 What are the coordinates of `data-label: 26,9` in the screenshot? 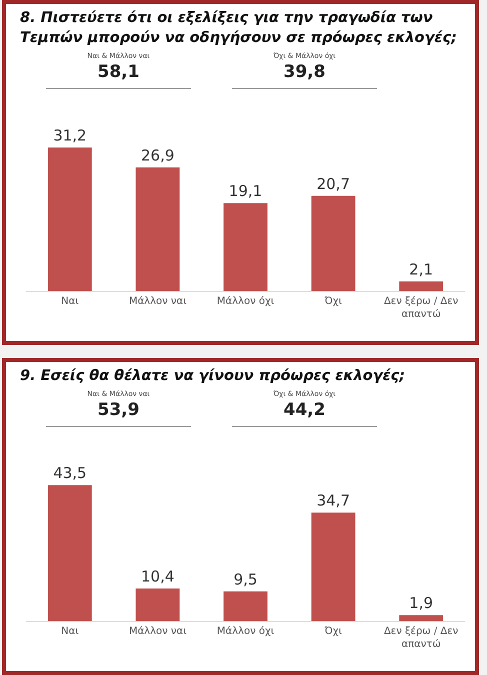 It's located at (157, 155).